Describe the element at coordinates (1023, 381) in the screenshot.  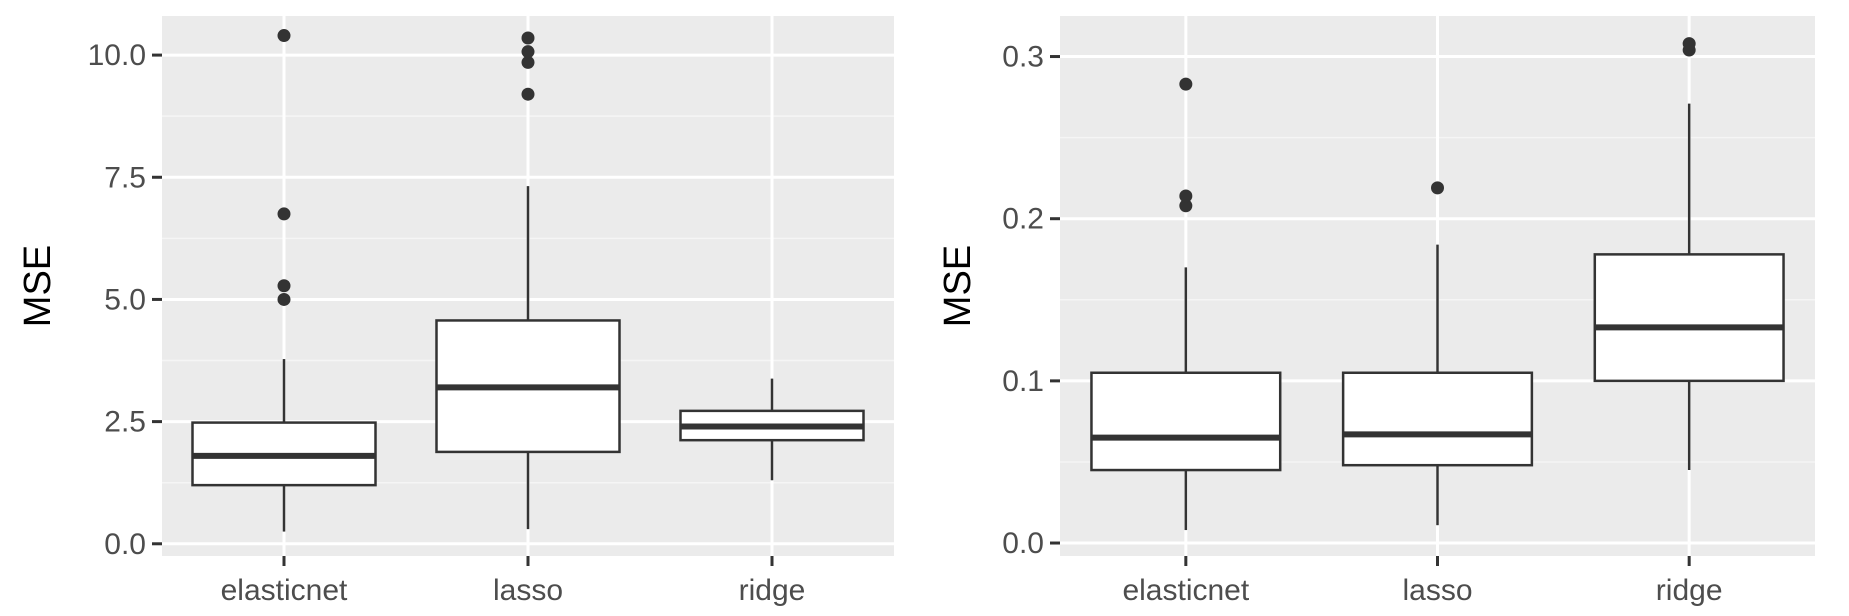
I see `y-tick-label: 0.1` at that location.